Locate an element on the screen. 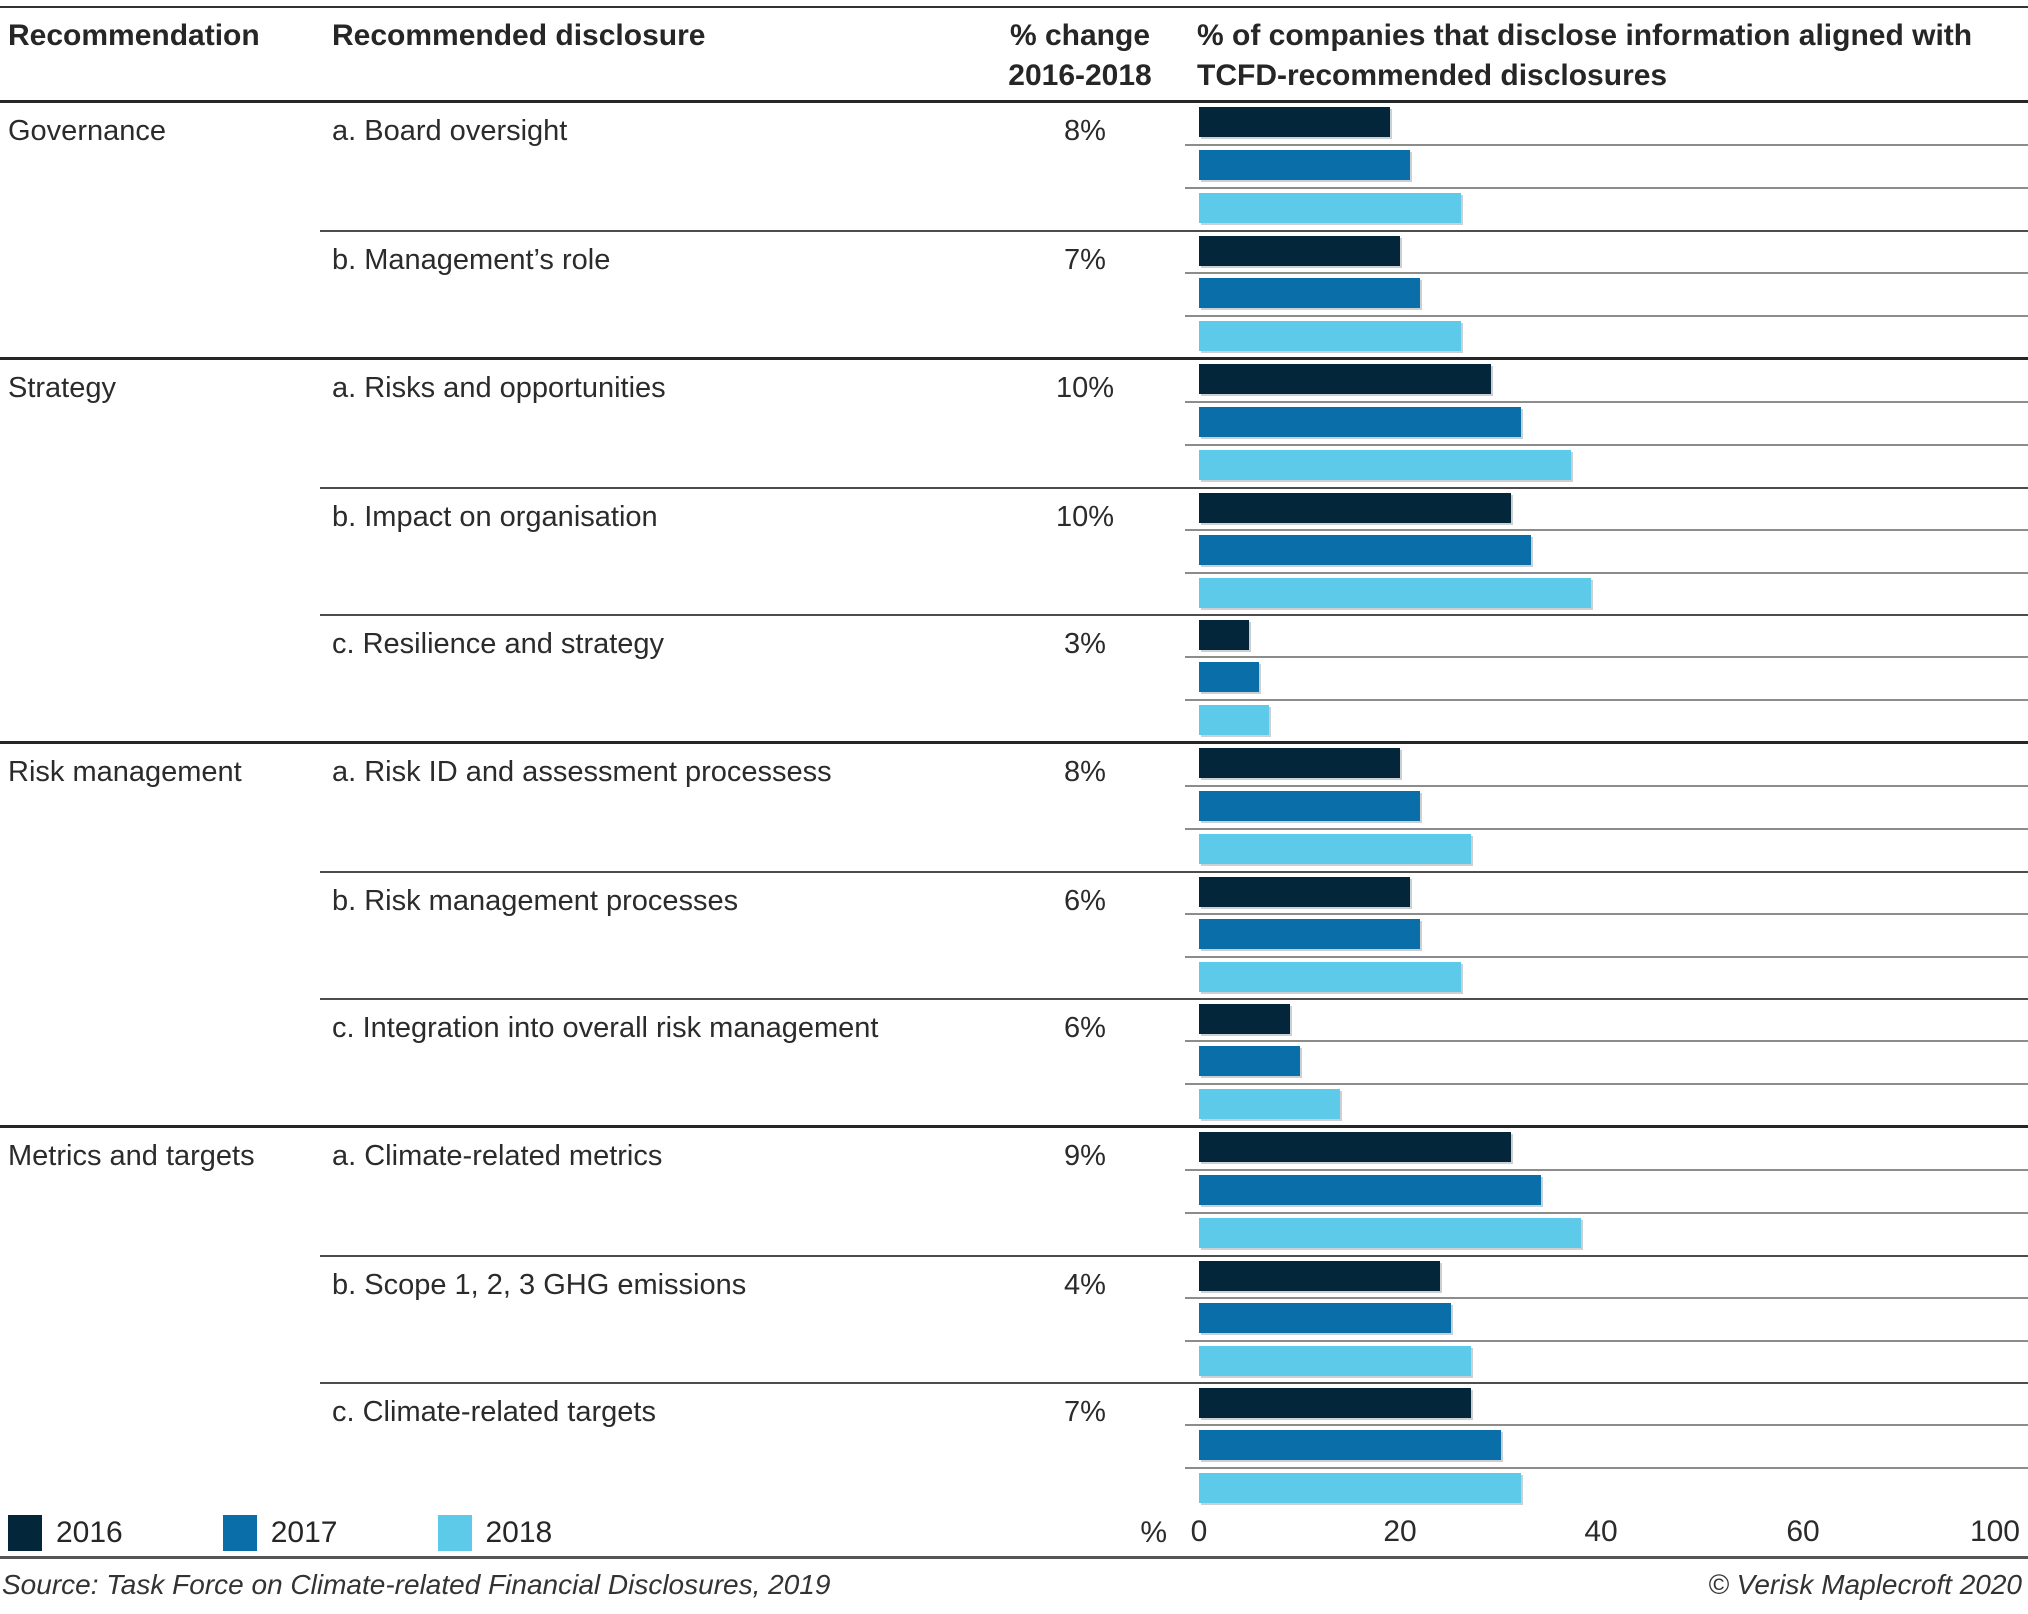  disclosure-row: c. Climate-related targets 7% is located at coordinates (1174, 1445).